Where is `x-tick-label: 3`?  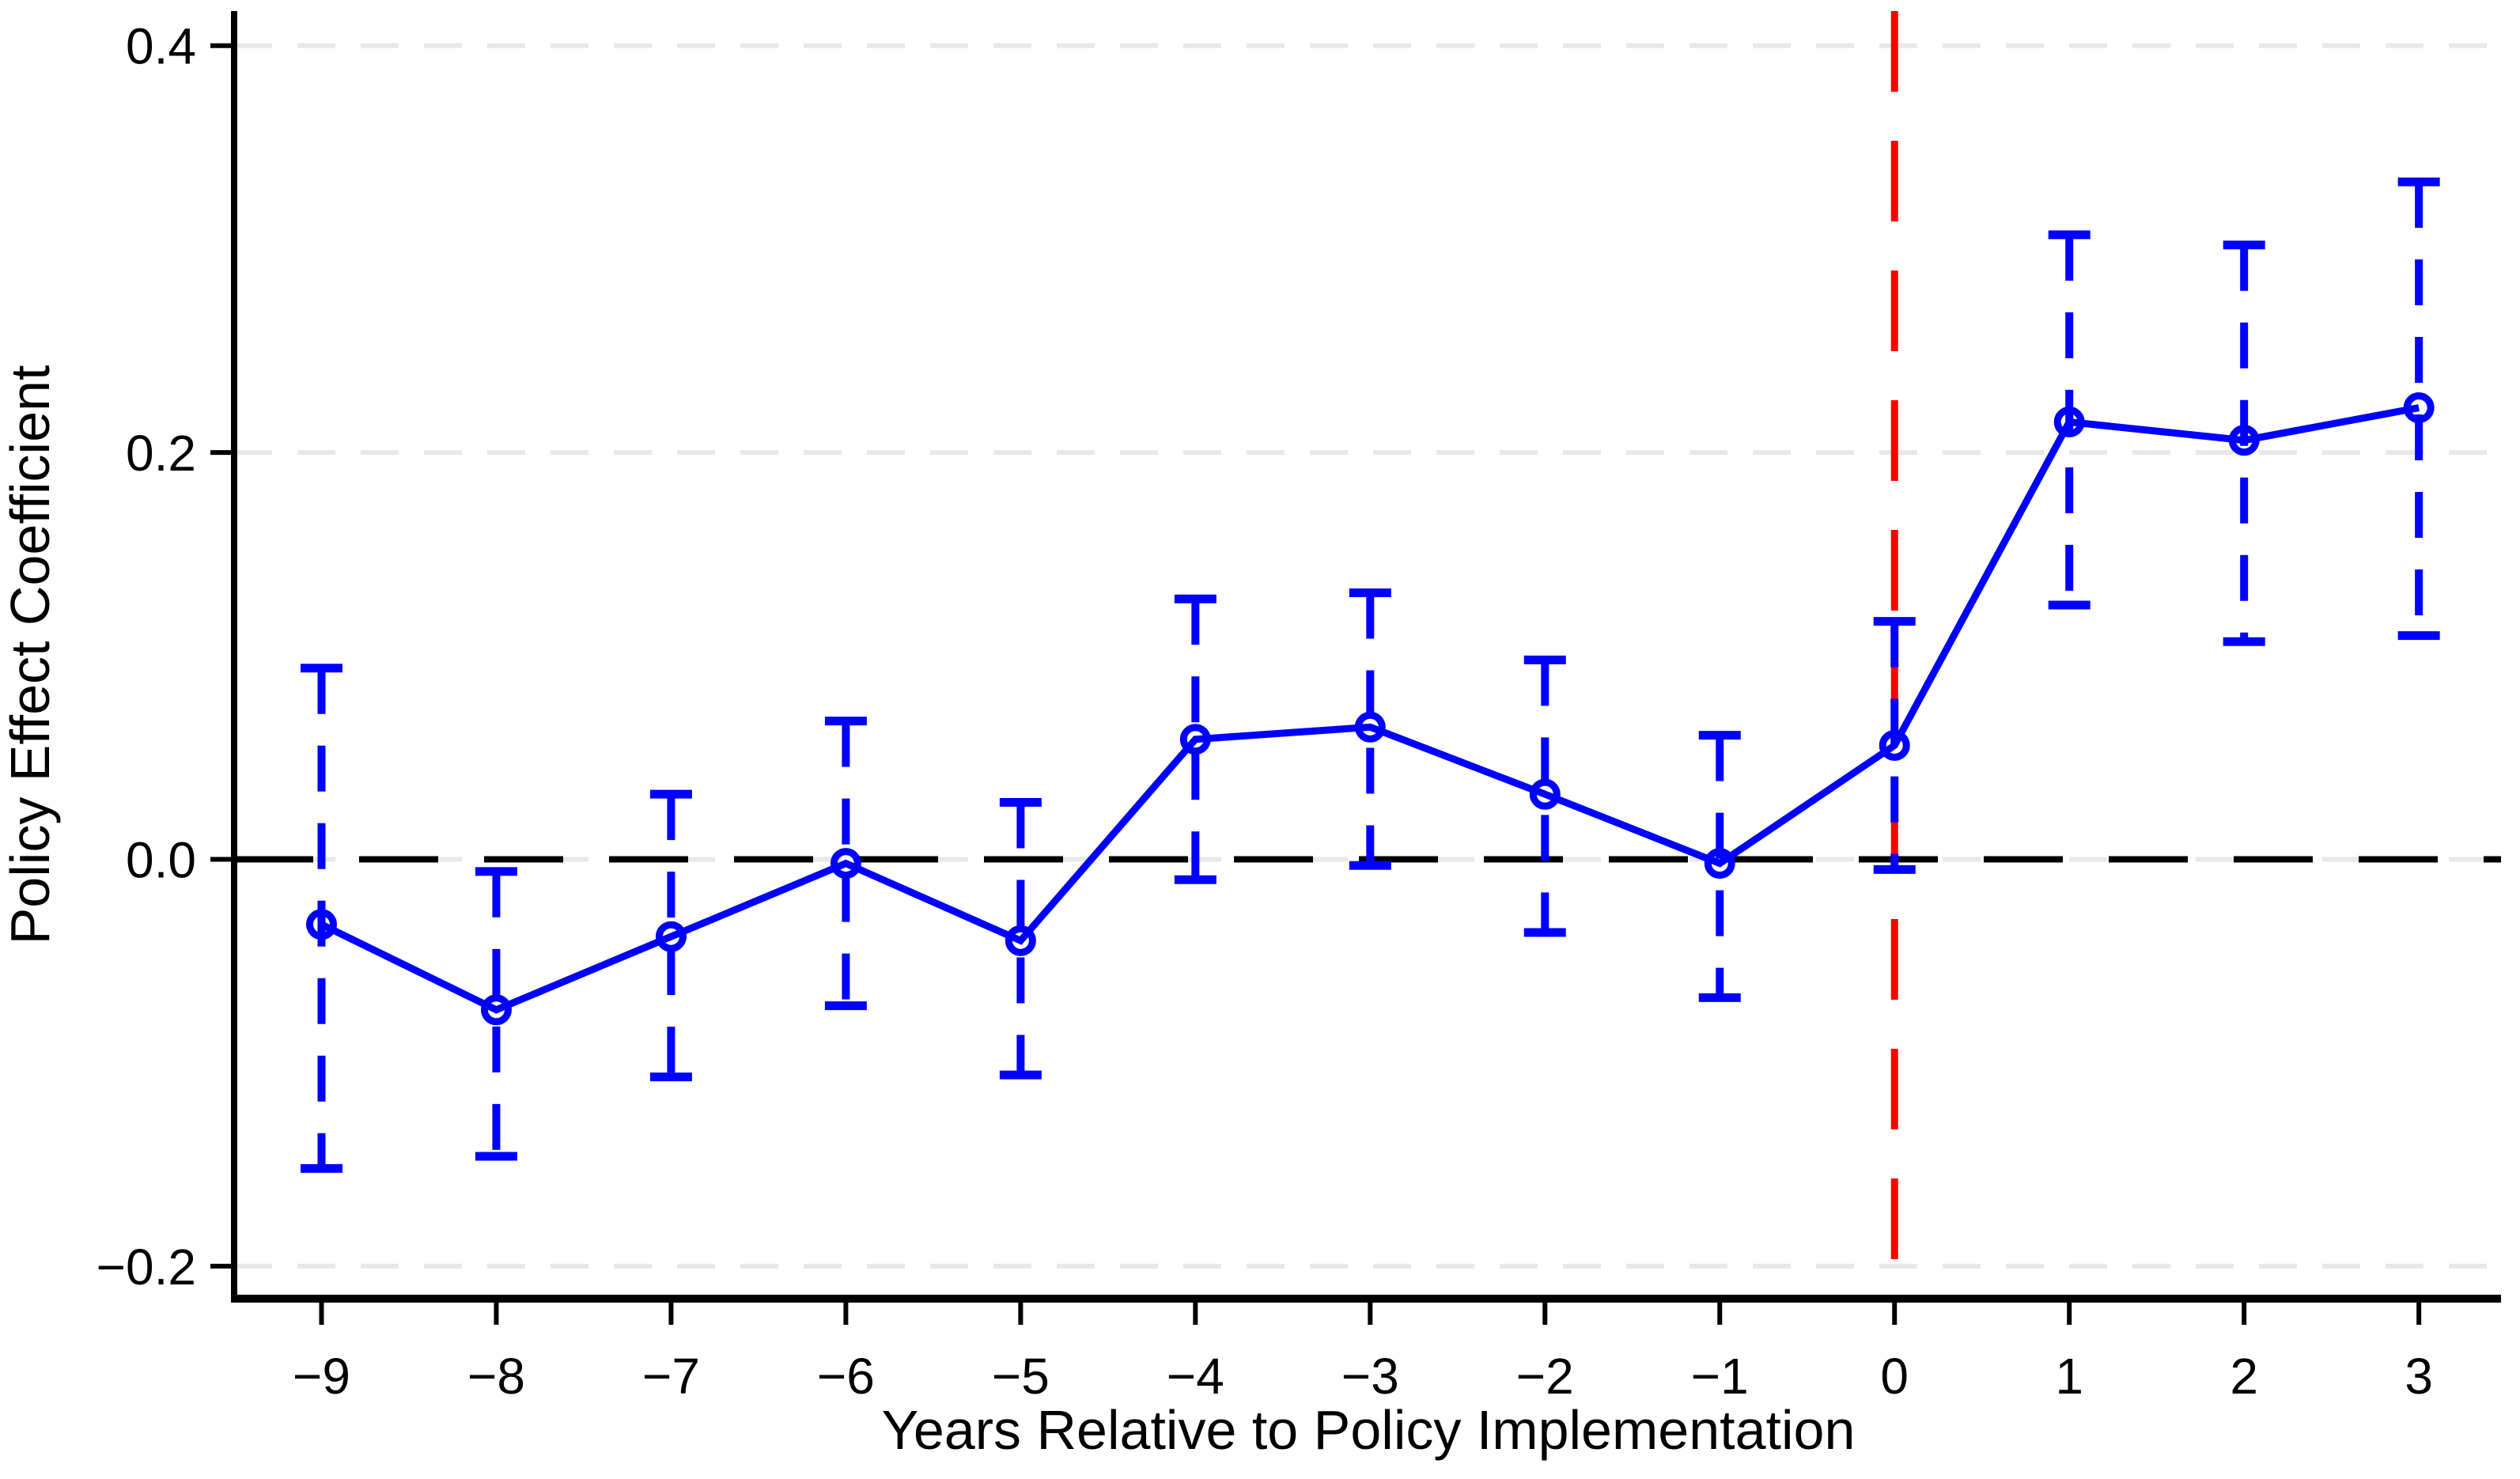
x-tick-label: 3 is located at coordinates (2419, 1376).